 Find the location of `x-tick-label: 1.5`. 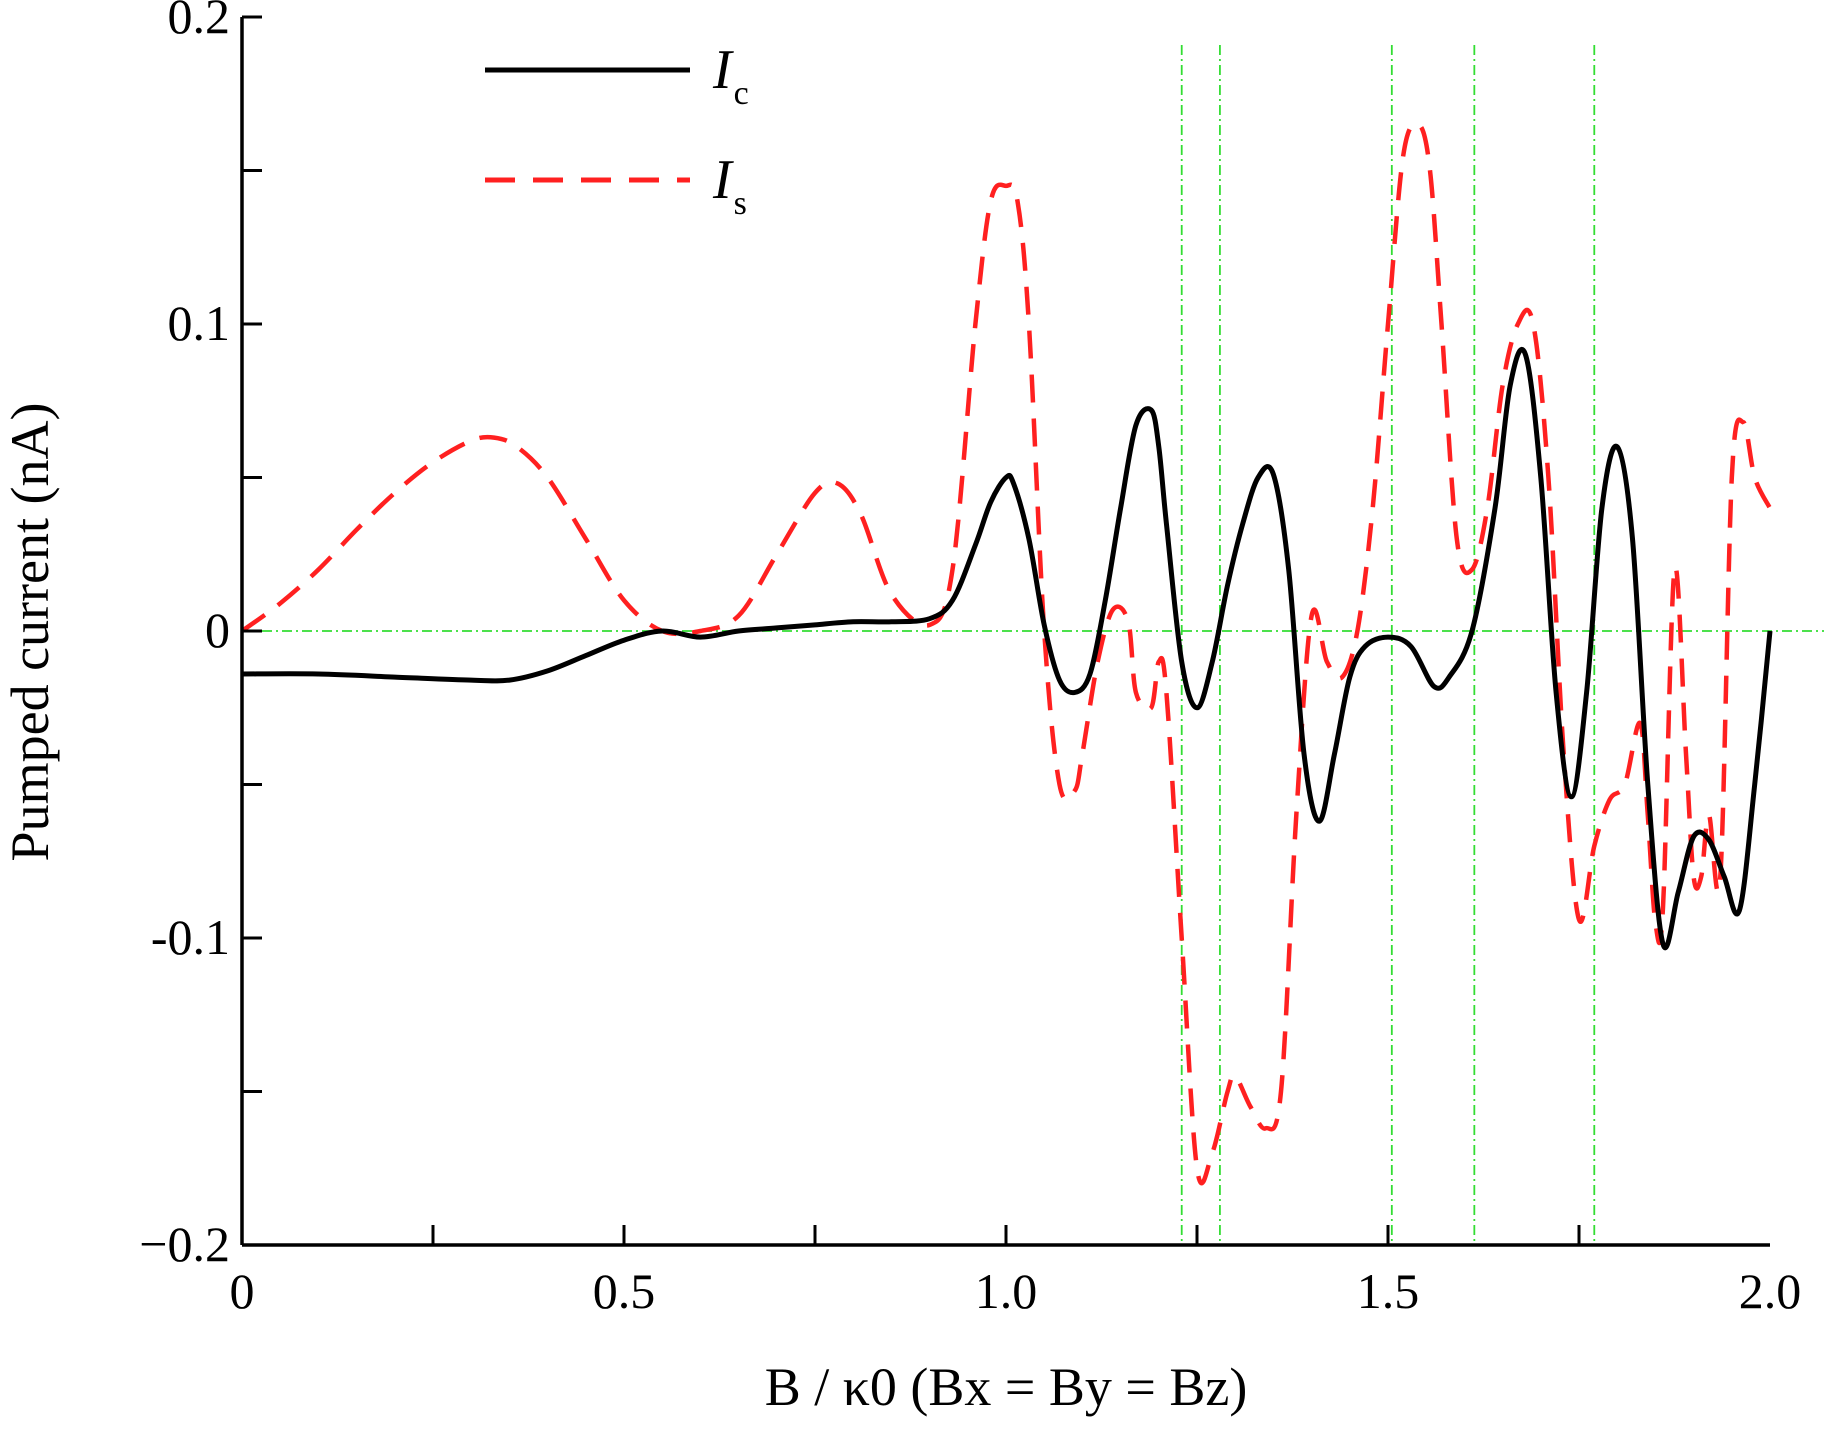

x-tick-label: 1.5 is located at coordinates (1388, 1291).